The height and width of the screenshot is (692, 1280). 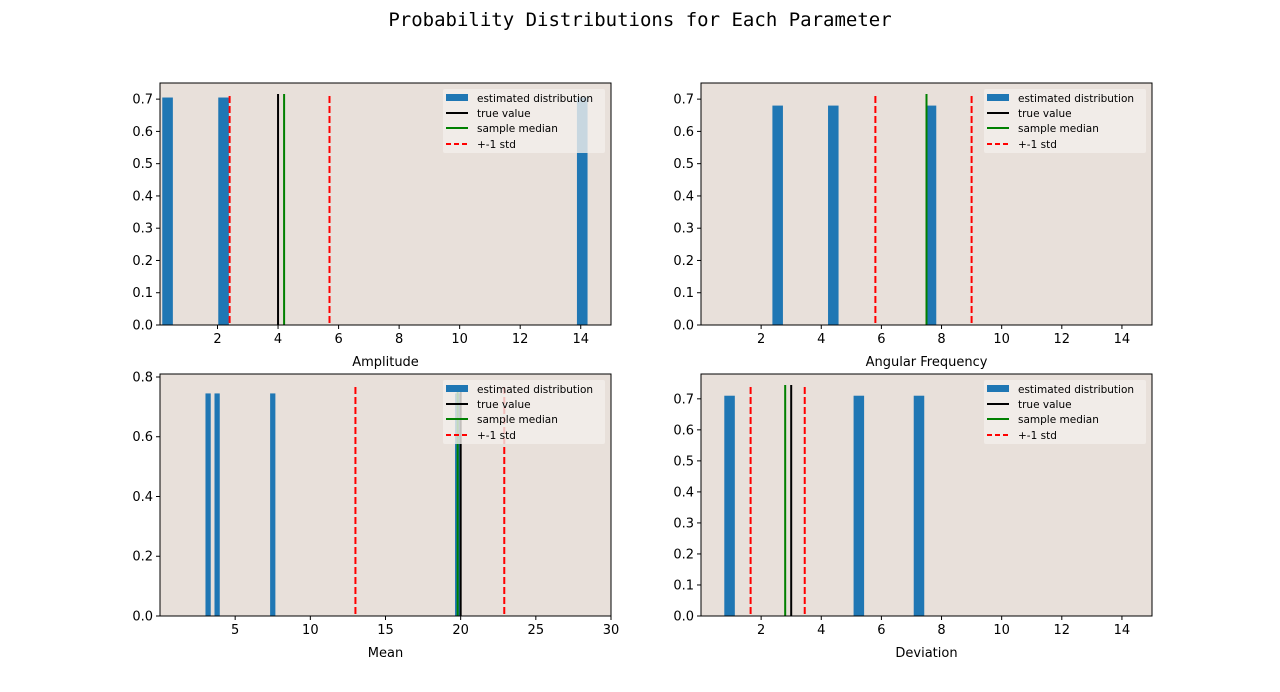 What do you see at coordinates (235, 630) in the screenshot?
I see `x-tick-label: 5` at bounding box center [235, 630].